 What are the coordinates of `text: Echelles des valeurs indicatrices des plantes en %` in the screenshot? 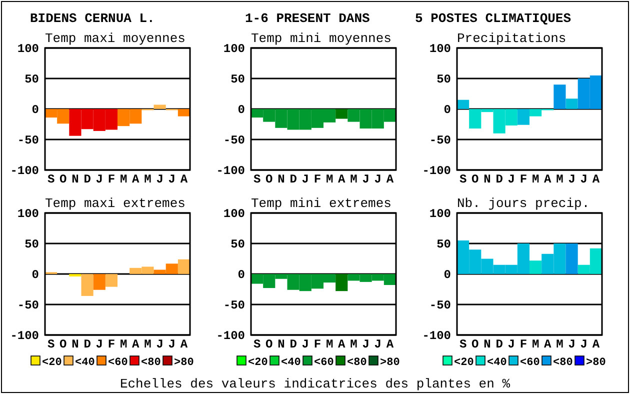 It's located at (315, 384).